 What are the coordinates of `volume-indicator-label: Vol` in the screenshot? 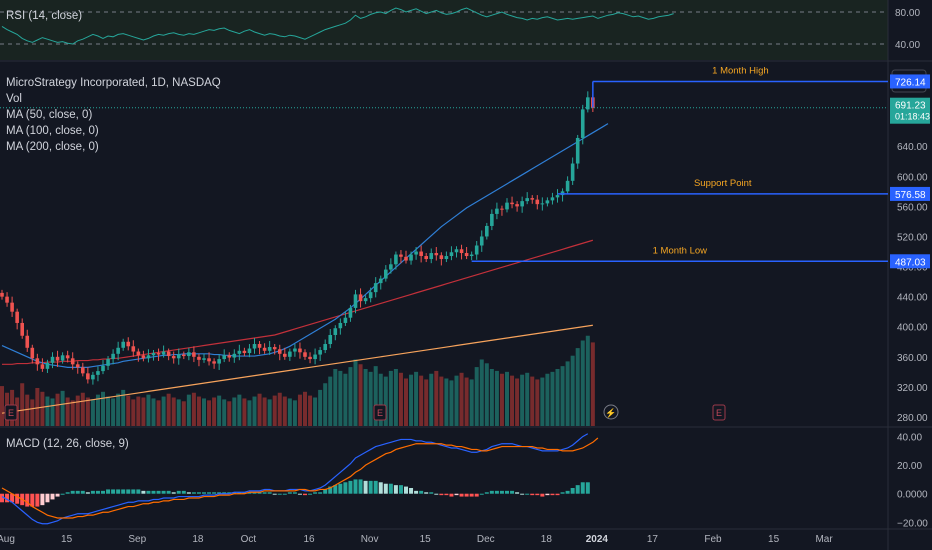 It's located at (14, 99).